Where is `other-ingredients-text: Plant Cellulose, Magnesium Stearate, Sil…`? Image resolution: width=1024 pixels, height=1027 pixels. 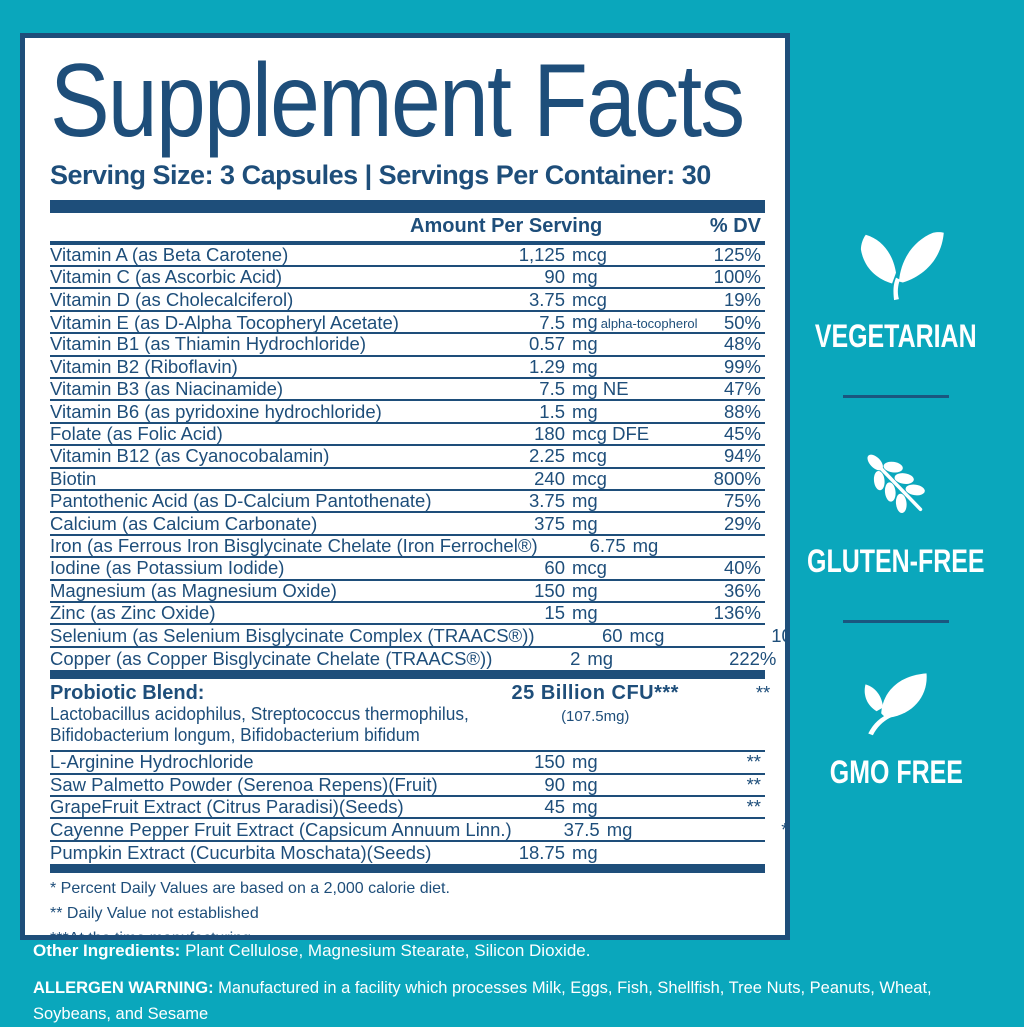
other-ingredients-text: Plant Cellulose, Magnesium Stearate, Sil… is located at coordinates (388, 950).